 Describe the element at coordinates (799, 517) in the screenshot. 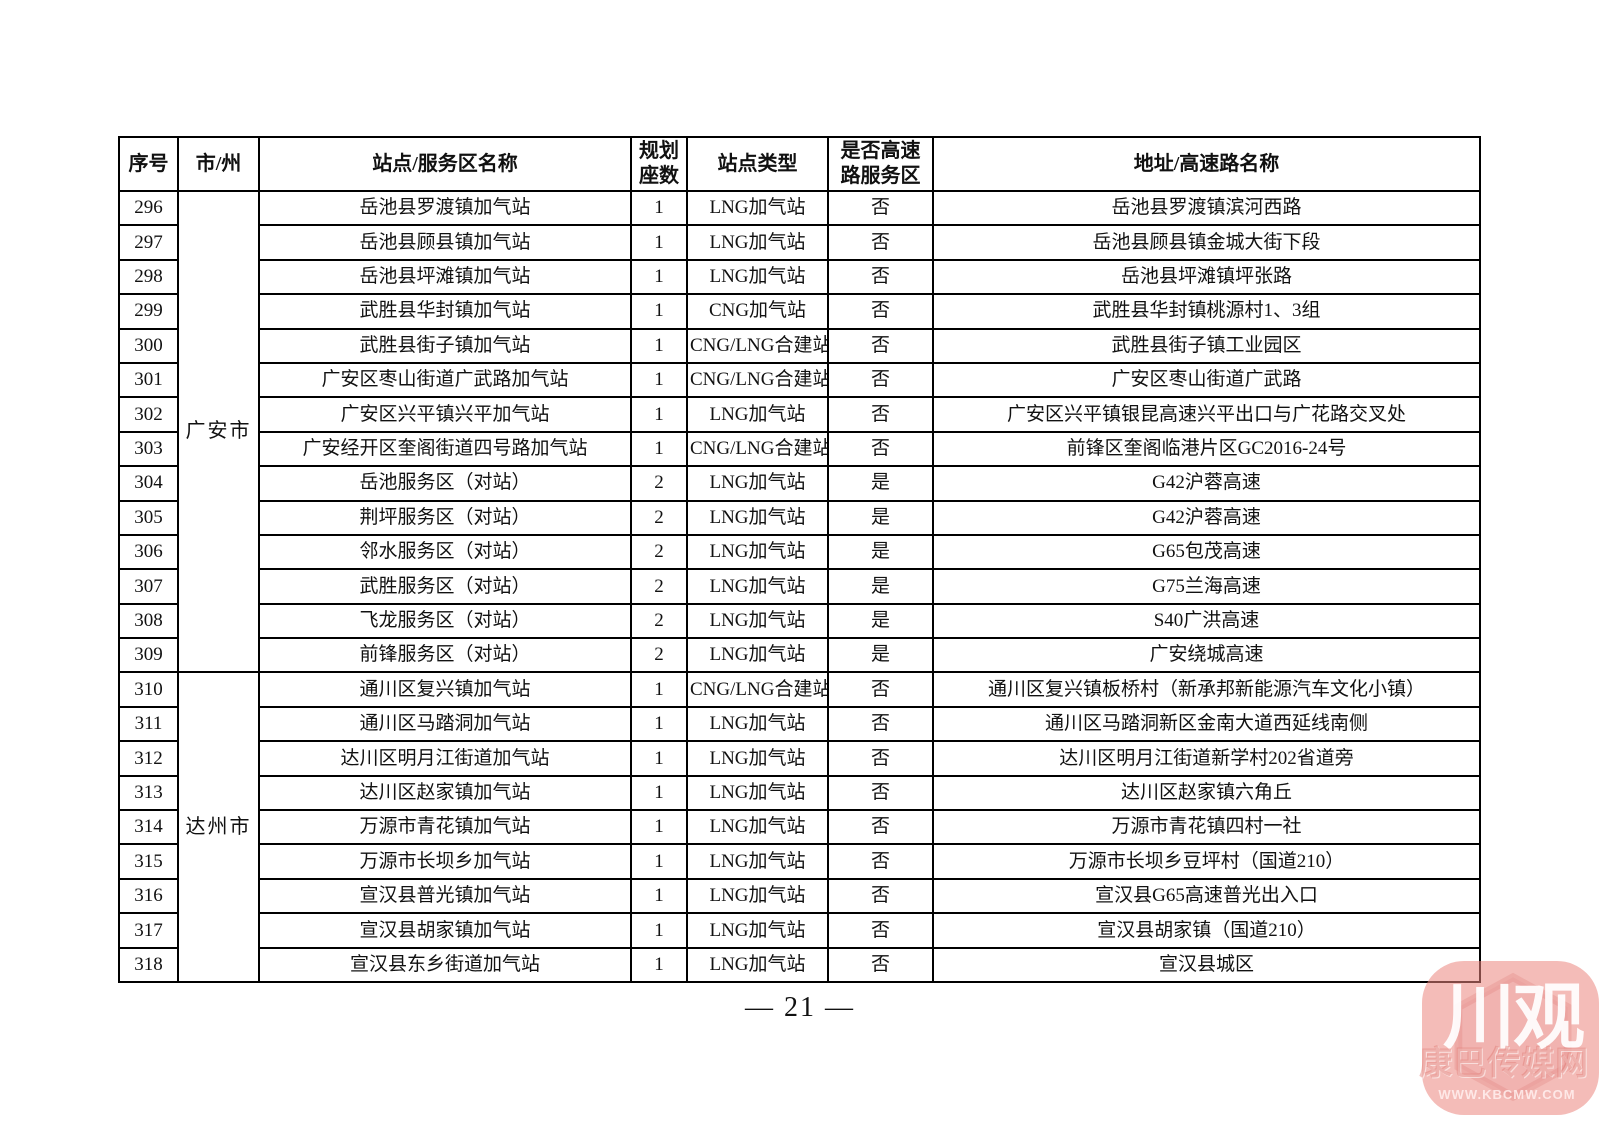

I see `table-row: 305 荆坪服务区（对站） 2 LNG加气站是 G42沪蓉高速` at that location.